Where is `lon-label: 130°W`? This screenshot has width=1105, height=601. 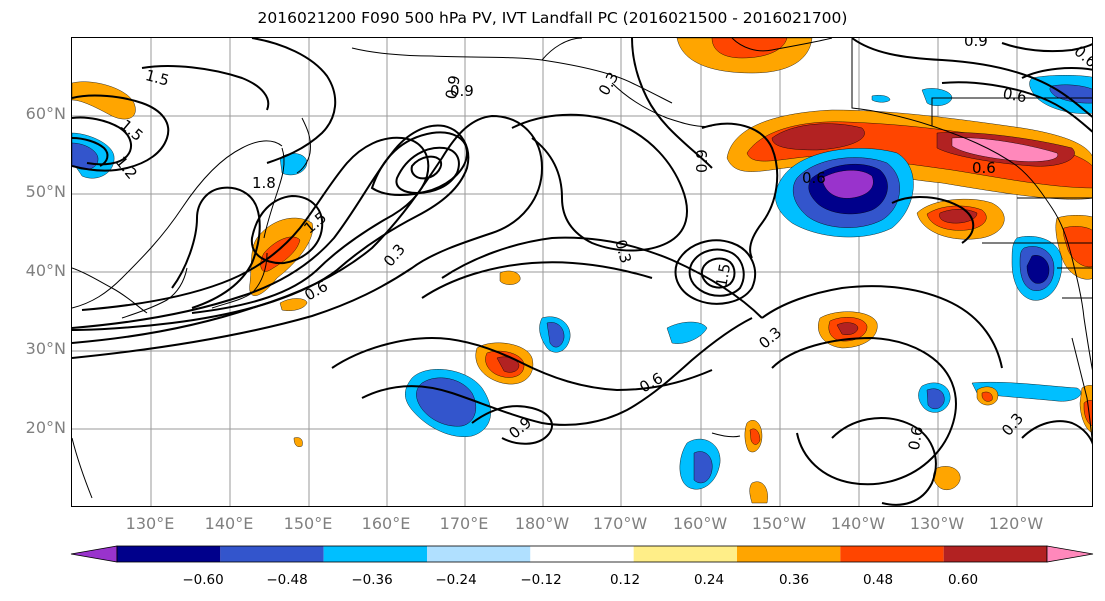
lon-label: 130°W is located at coordinates (937, 523).